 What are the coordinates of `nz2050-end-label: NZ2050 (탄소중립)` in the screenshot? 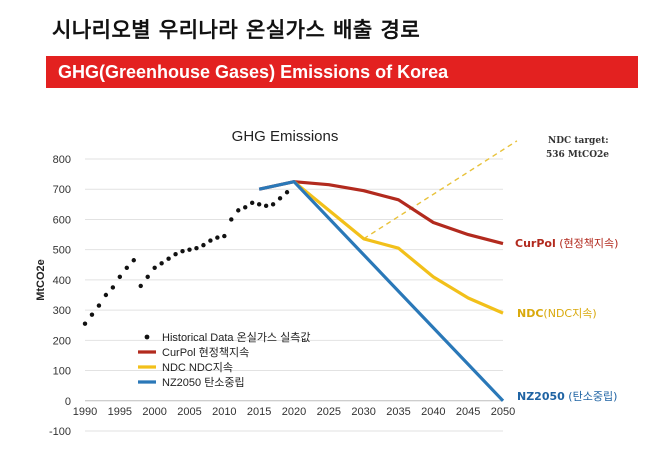 It's located at (567, 396).